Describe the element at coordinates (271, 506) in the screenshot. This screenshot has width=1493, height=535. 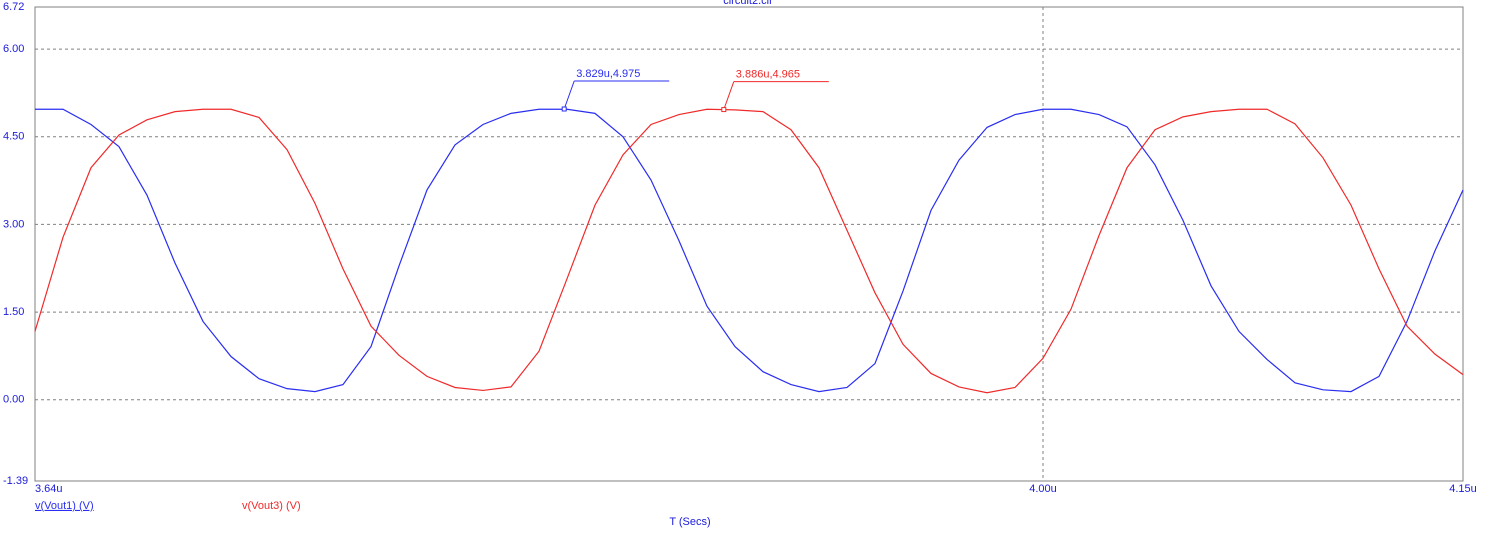
I see `legend-entry: v(Vout3) (V)` at that location.